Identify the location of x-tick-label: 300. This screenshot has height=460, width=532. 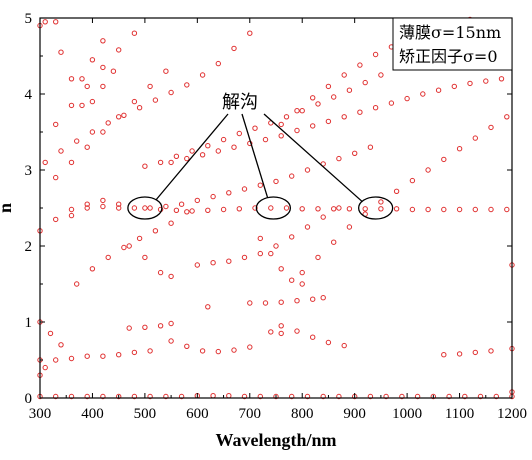
(40, 414).